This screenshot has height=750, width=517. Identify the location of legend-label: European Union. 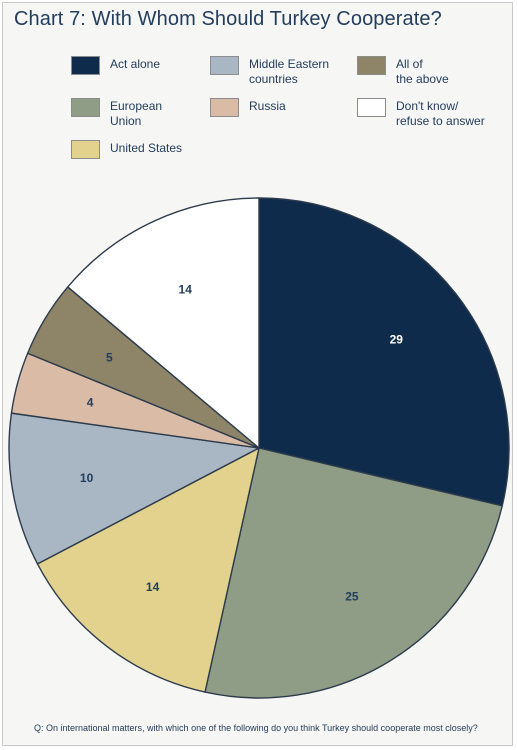
(136, 113).